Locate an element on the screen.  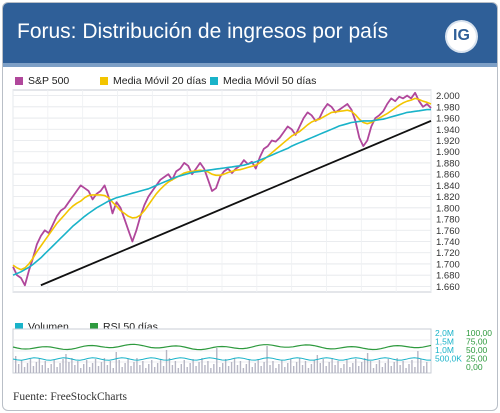
y-tick-label: 1.800 is located at coordinates (448, 208).